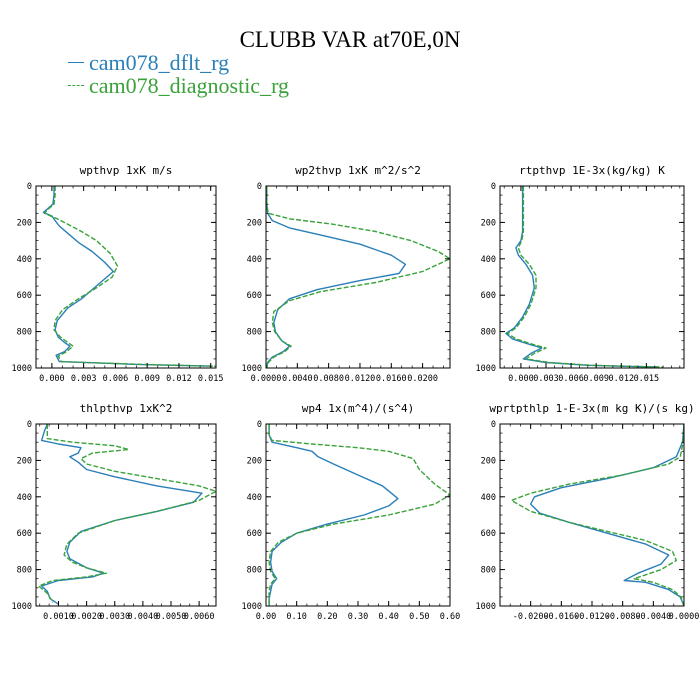  Describe the element at coordinates (328, 379) in the screenshot. I see `x-tick-label: 0.0080` at that location.